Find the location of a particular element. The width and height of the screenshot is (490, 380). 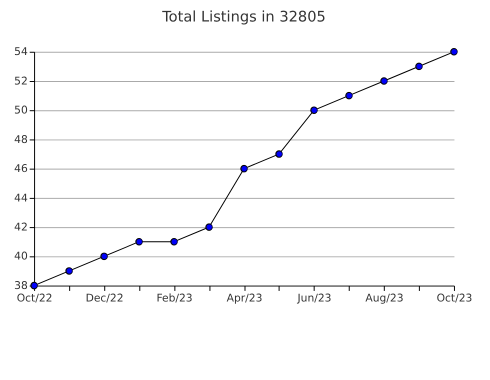

x-tick-label: Dec/22 is located at coordinates (105, 298).